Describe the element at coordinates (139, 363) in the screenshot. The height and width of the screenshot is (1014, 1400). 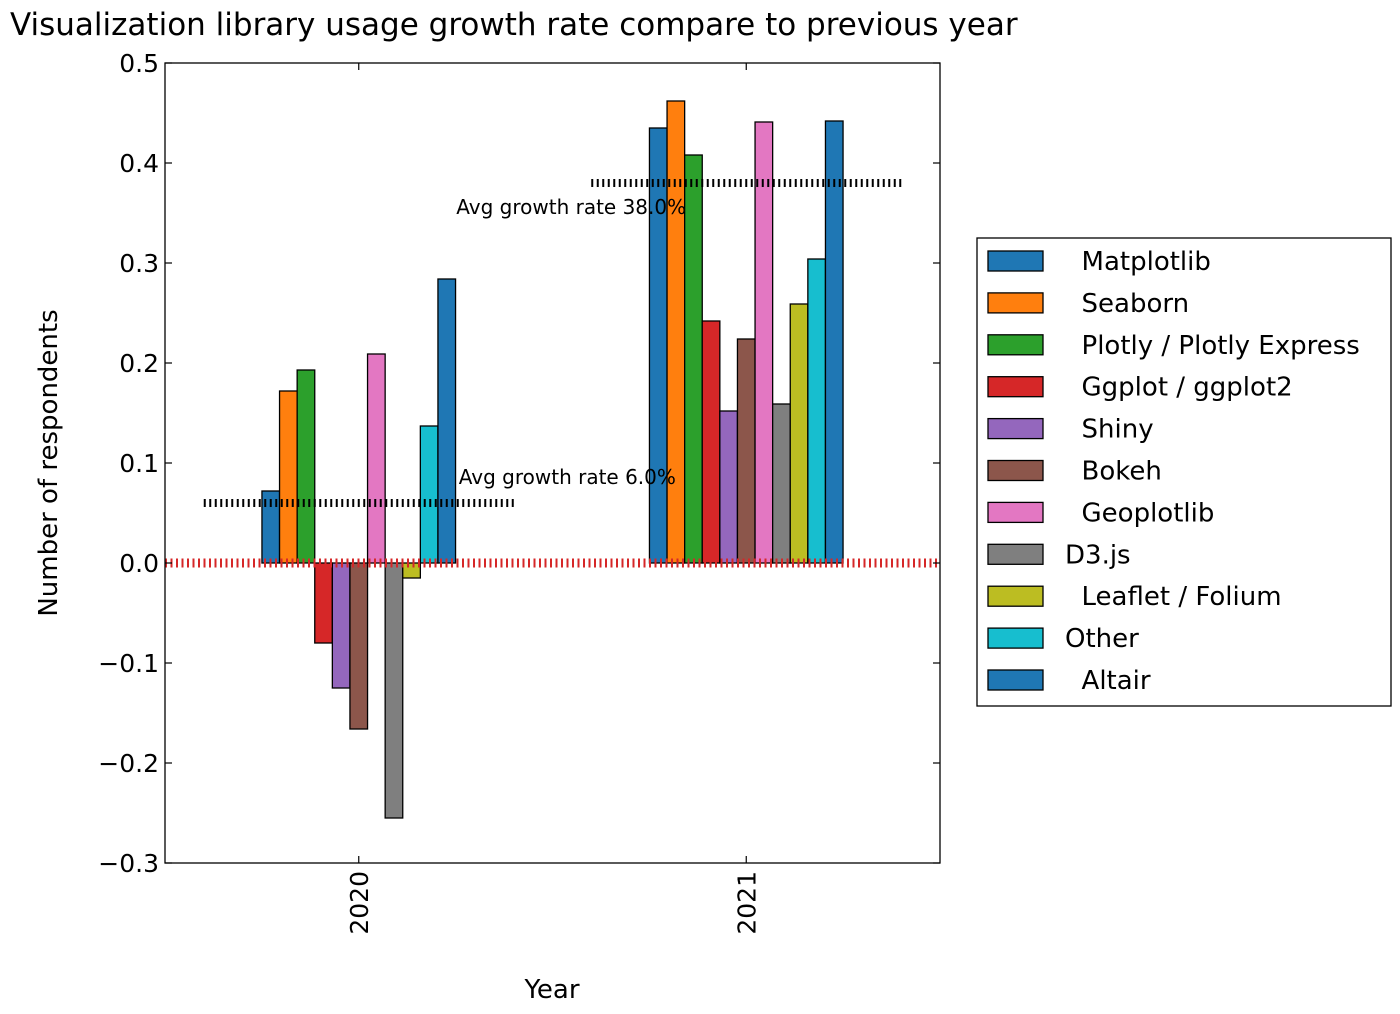
I see `y-tick-label: 0.2` at that location.